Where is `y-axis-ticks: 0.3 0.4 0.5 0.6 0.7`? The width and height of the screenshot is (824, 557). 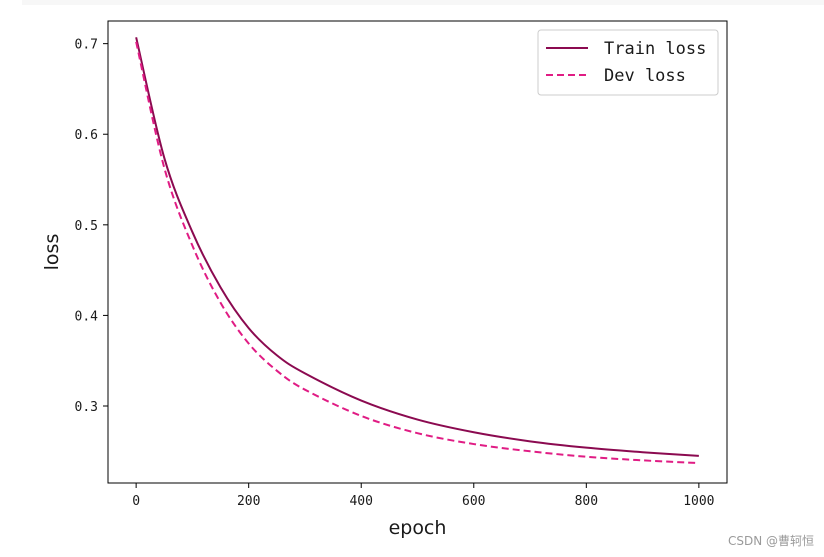
y-axis-ticks: 0.3 0.4 0.5 0.6 0.7 is located at coordinates (91, 226).